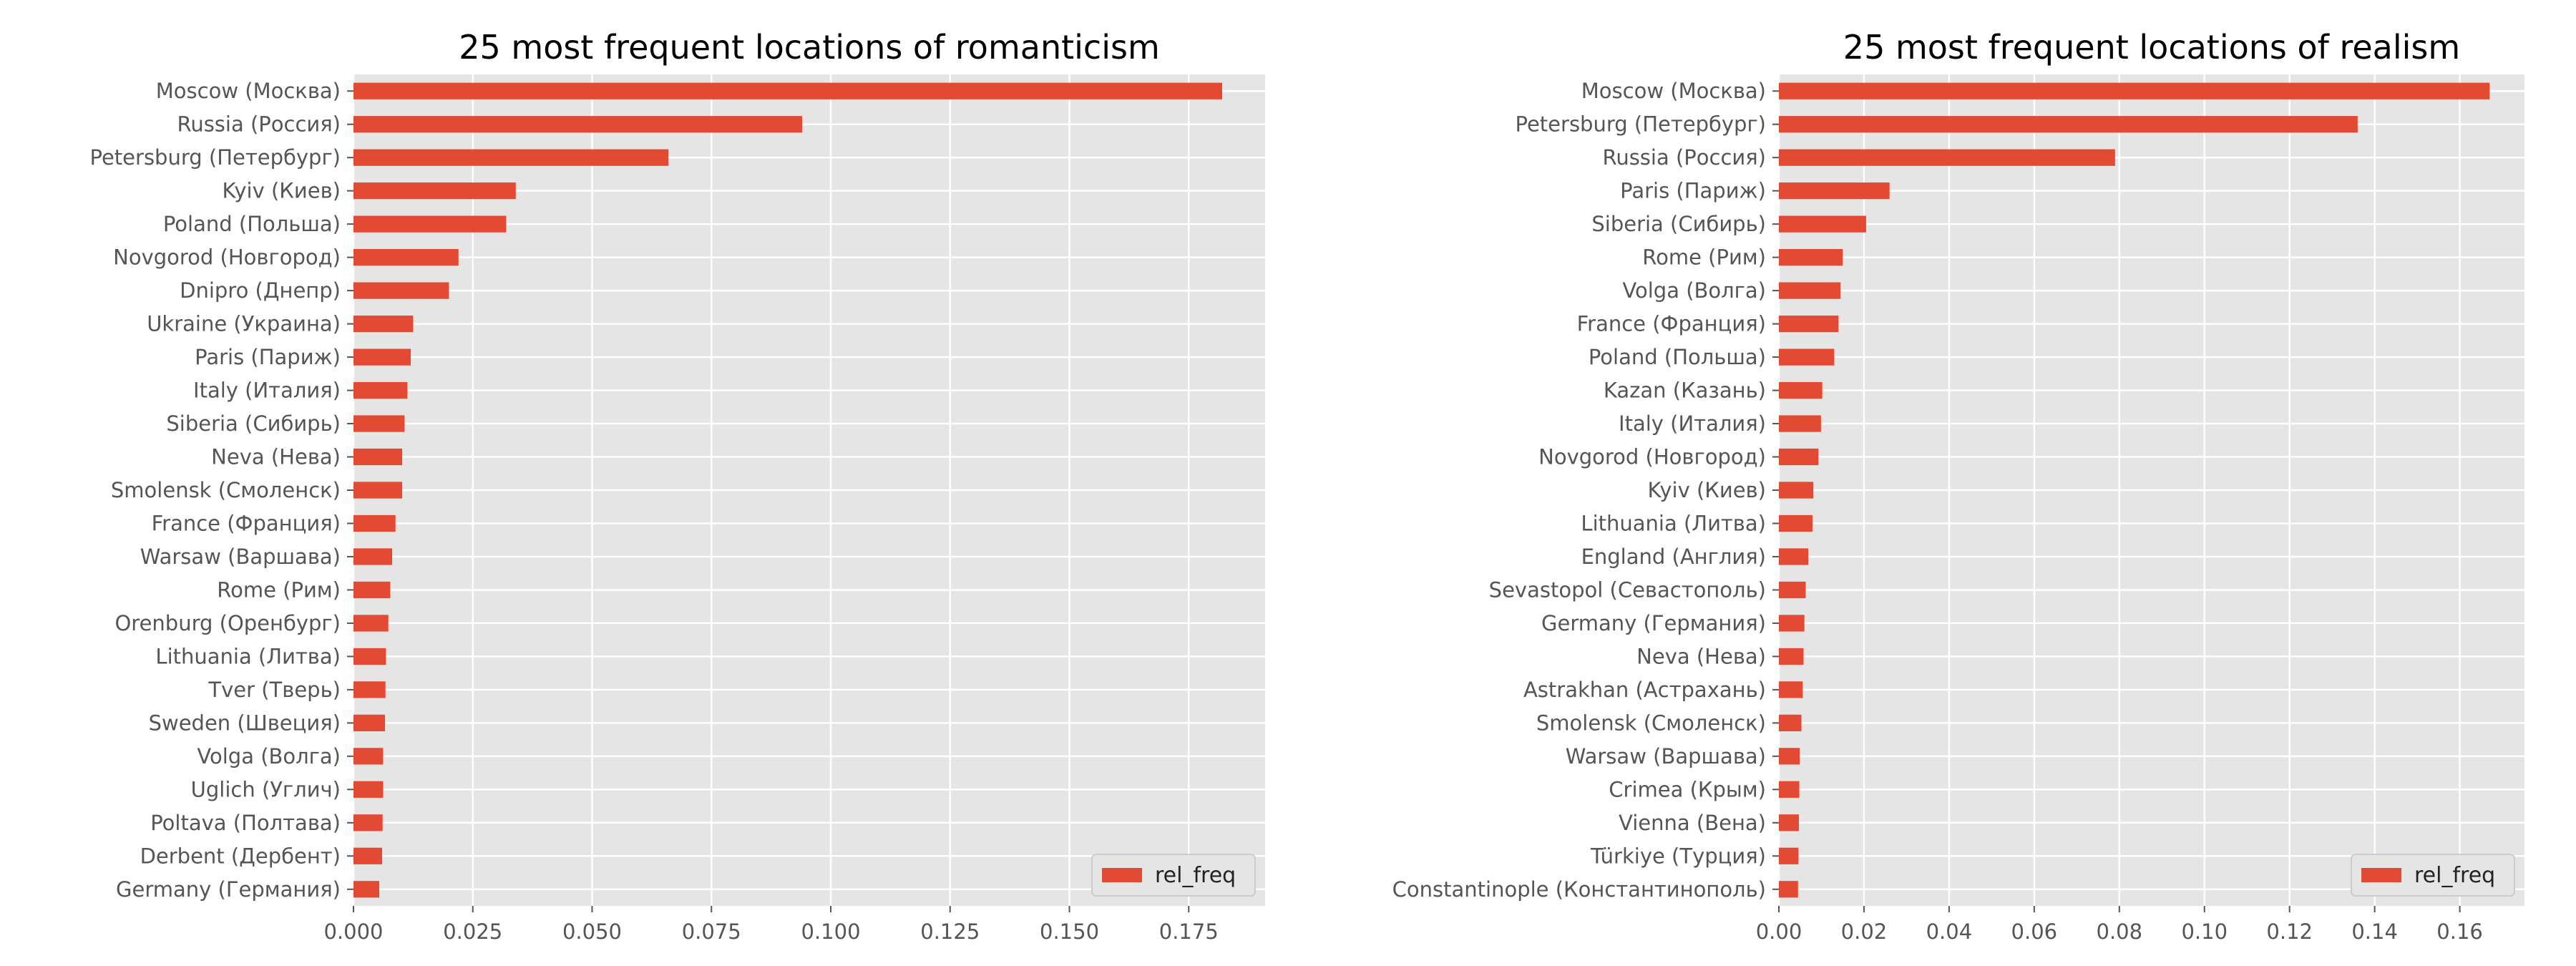 The width and height of the screenshot is (2576, 966). Describe the element at coordinates (260, 290) in the screenshot. I see `category-label: Dnipro (Днепр)` at that location.